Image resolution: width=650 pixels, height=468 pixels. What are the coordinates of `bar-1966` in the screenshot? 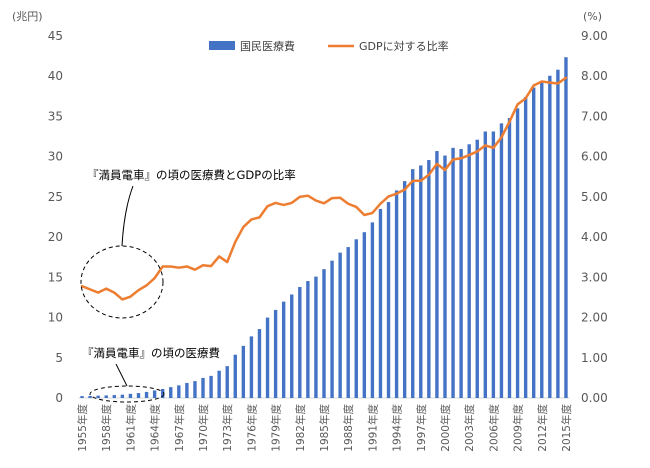 It's located at (171, 392).